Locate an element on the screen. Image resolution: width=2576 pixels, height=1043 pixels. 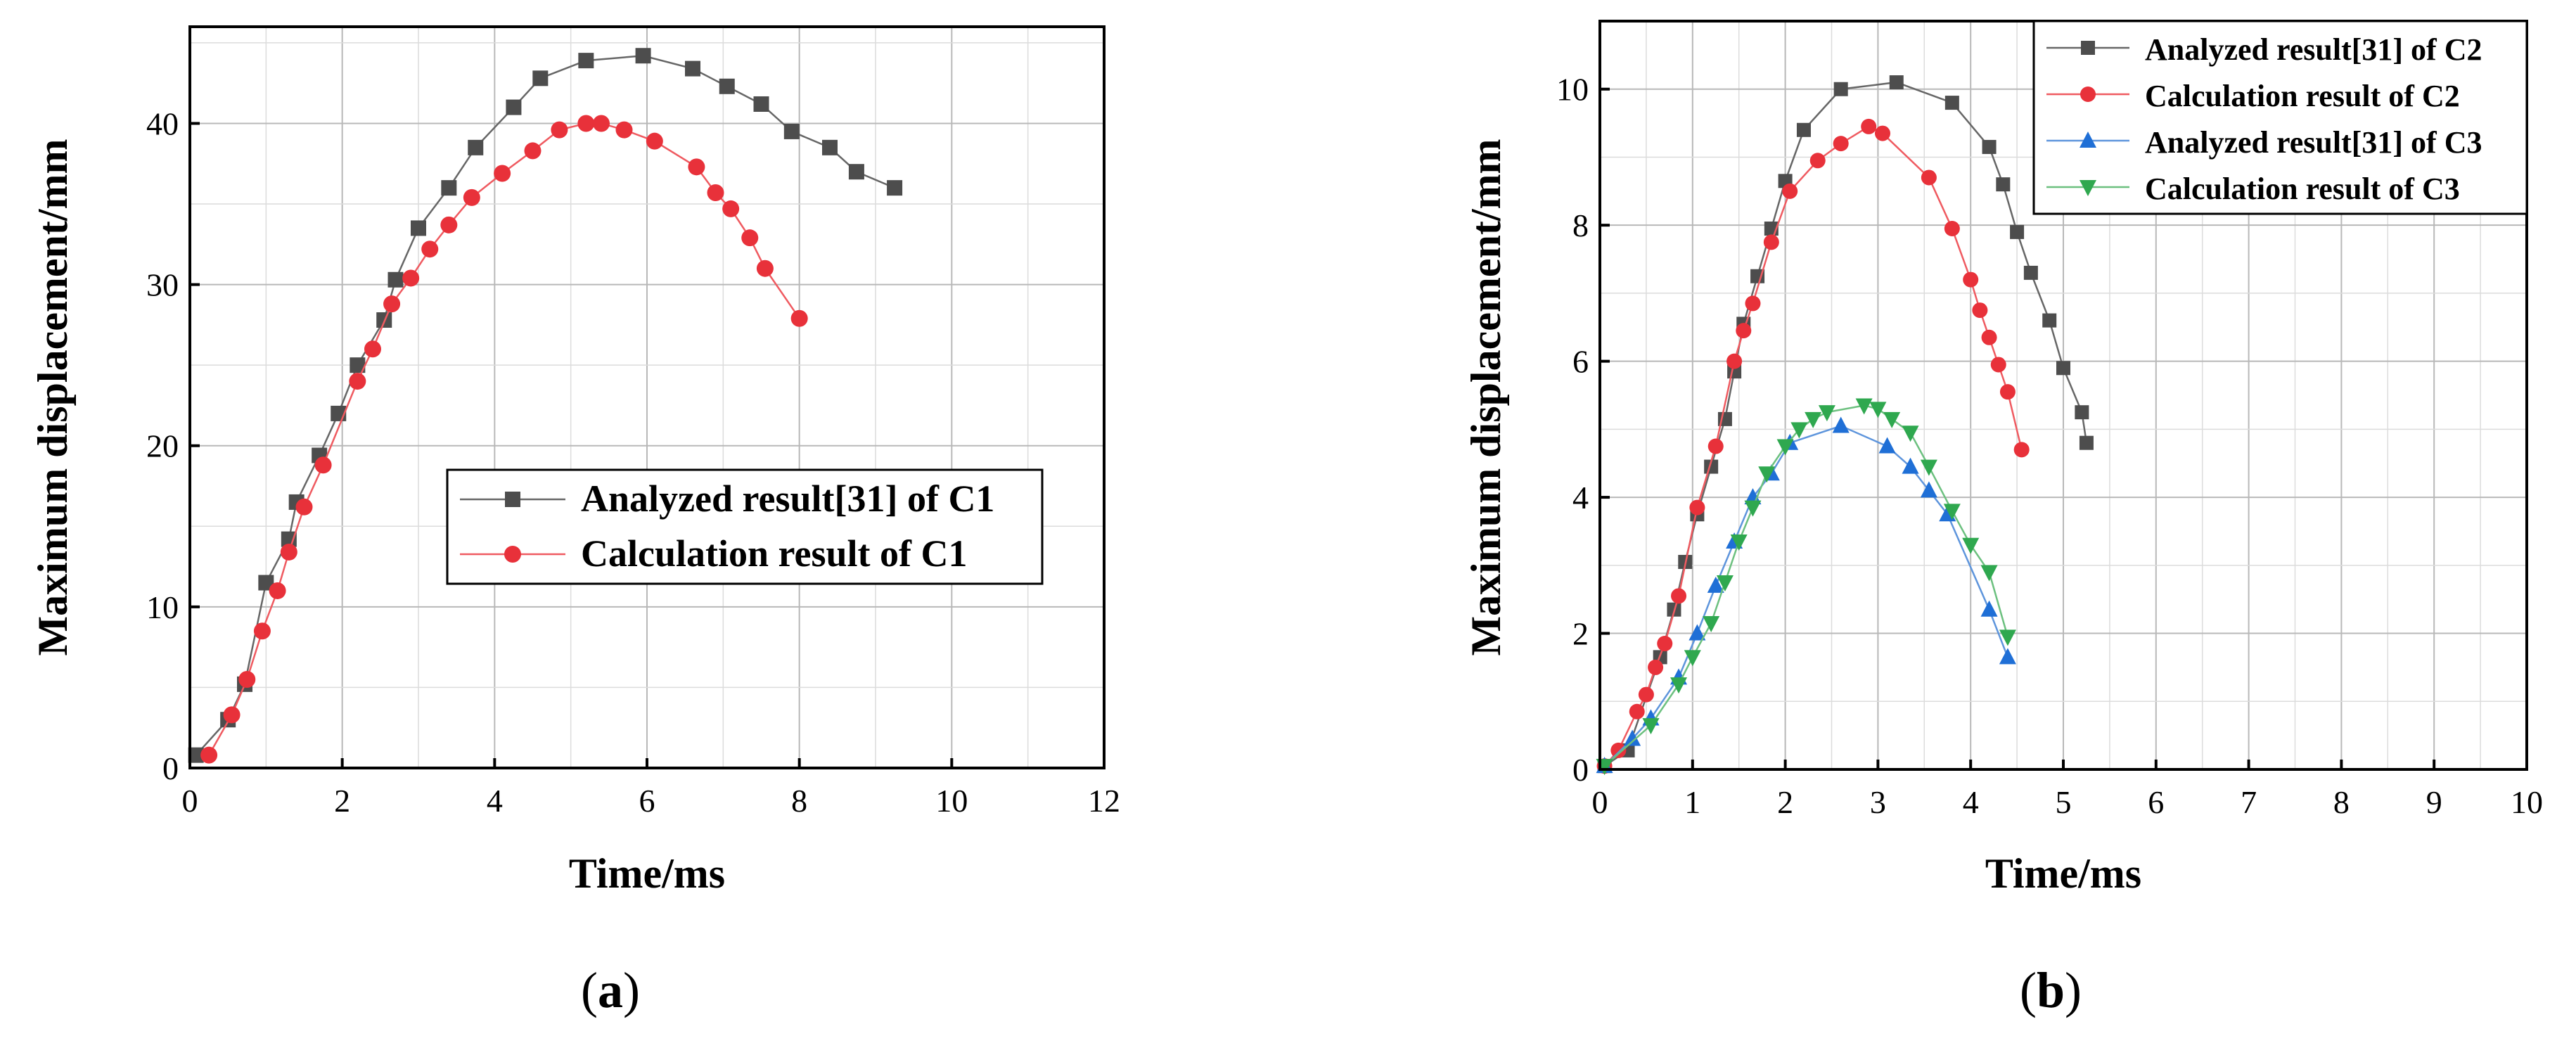
x-axis-label-a: Time/ms is located at coordinates (647, 873).